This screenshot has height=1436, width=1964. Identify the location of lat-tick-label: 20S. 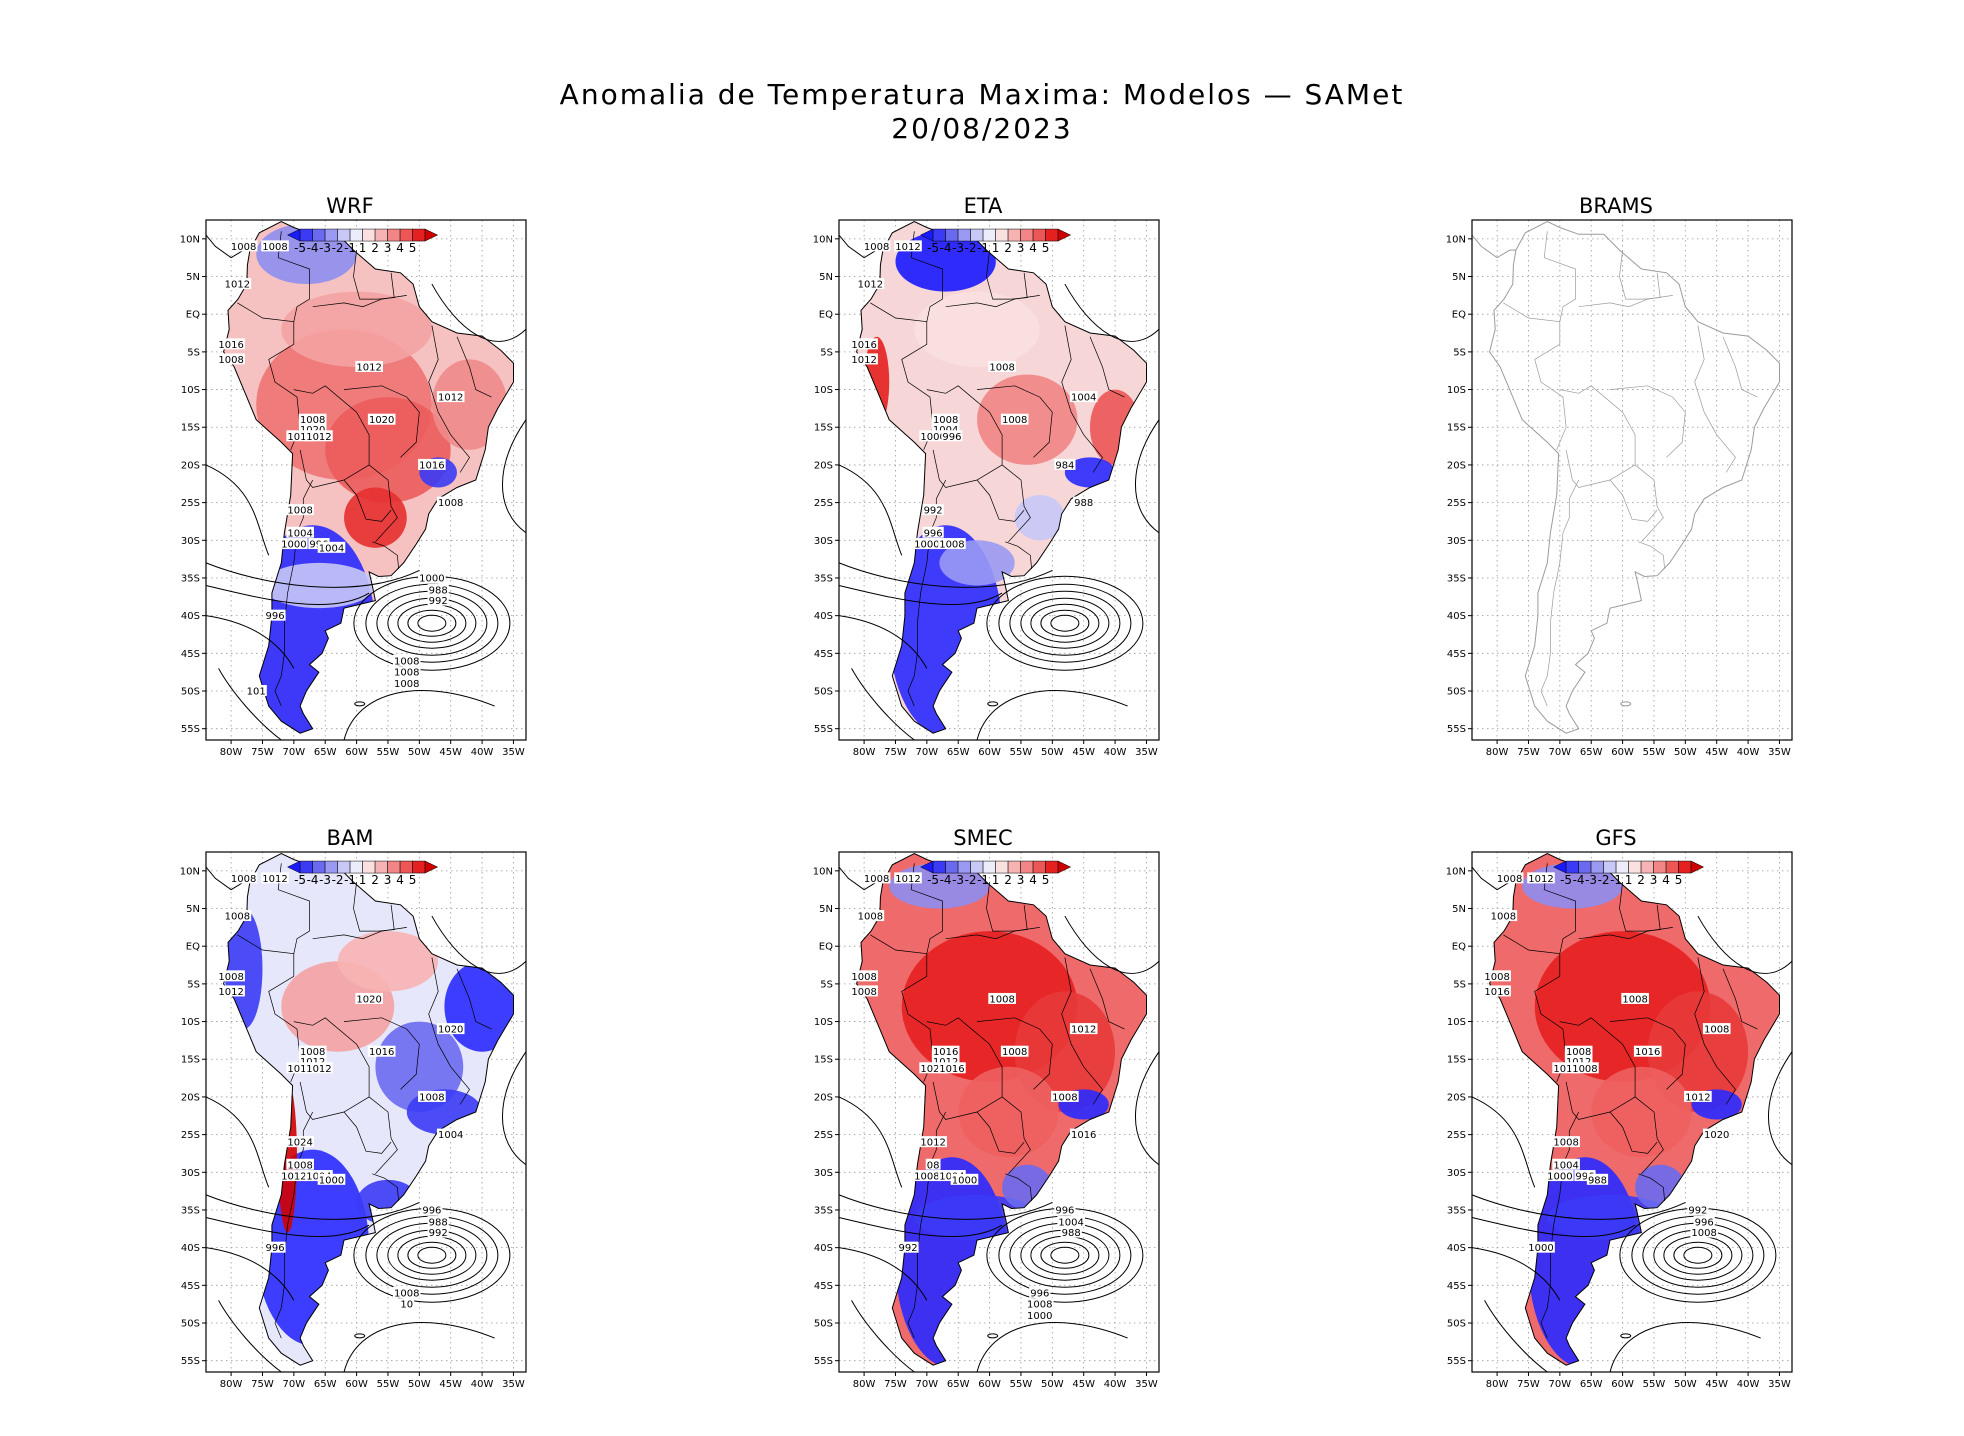
(823, 465).